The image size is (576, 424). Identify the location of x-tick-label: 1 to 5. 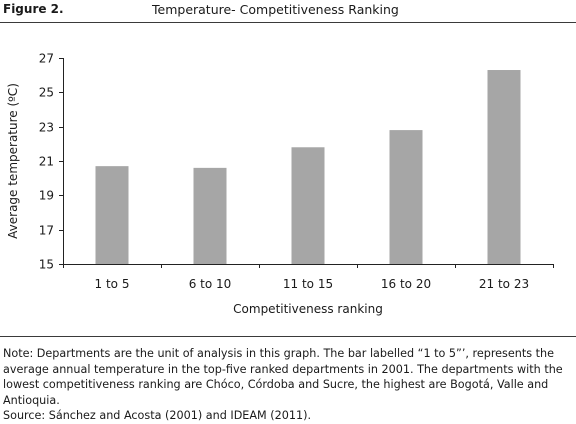
(112, 284).